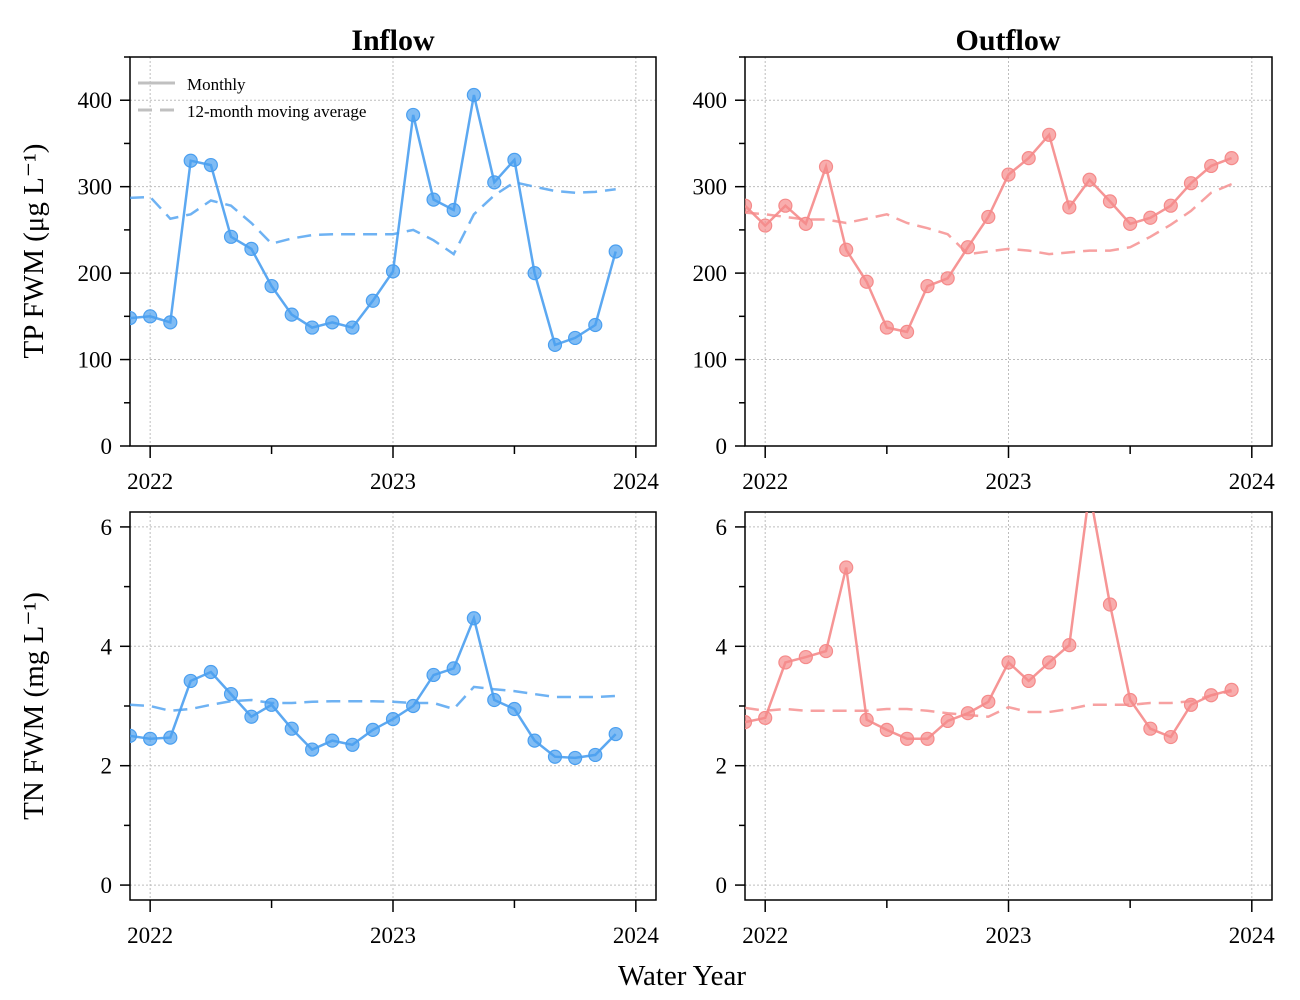 This screenshot has height=1000, width=1300. I want to click on panel-title-inflow: Inflow, so click(393, 40).